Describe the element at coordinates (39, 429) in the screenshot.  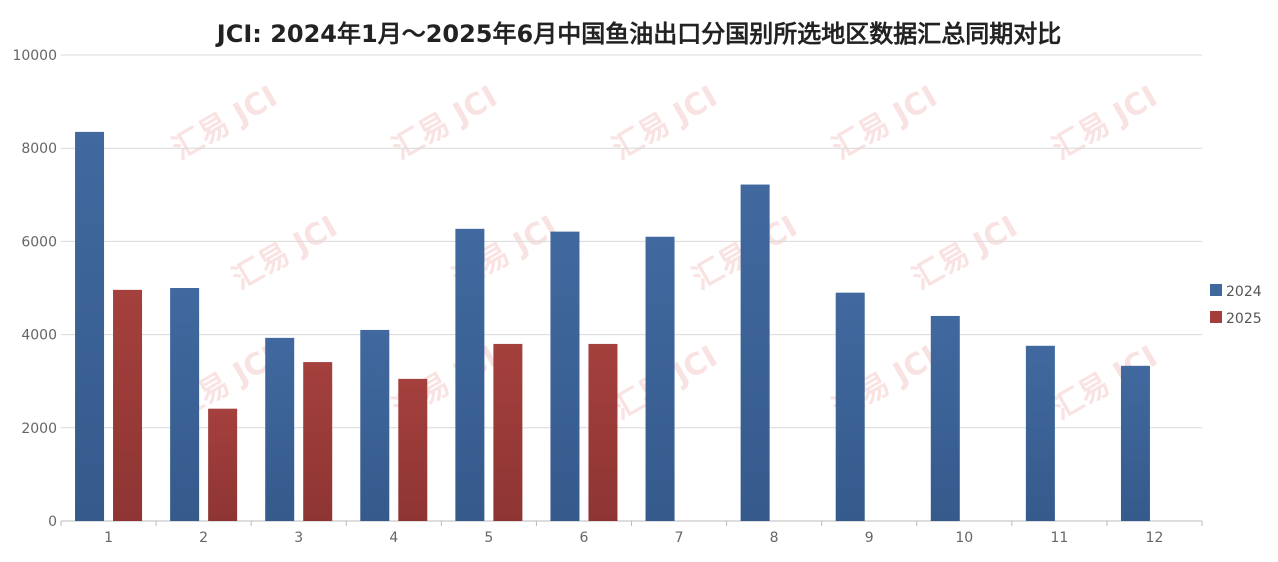
I see `y-tick-label: 2000` at that location.